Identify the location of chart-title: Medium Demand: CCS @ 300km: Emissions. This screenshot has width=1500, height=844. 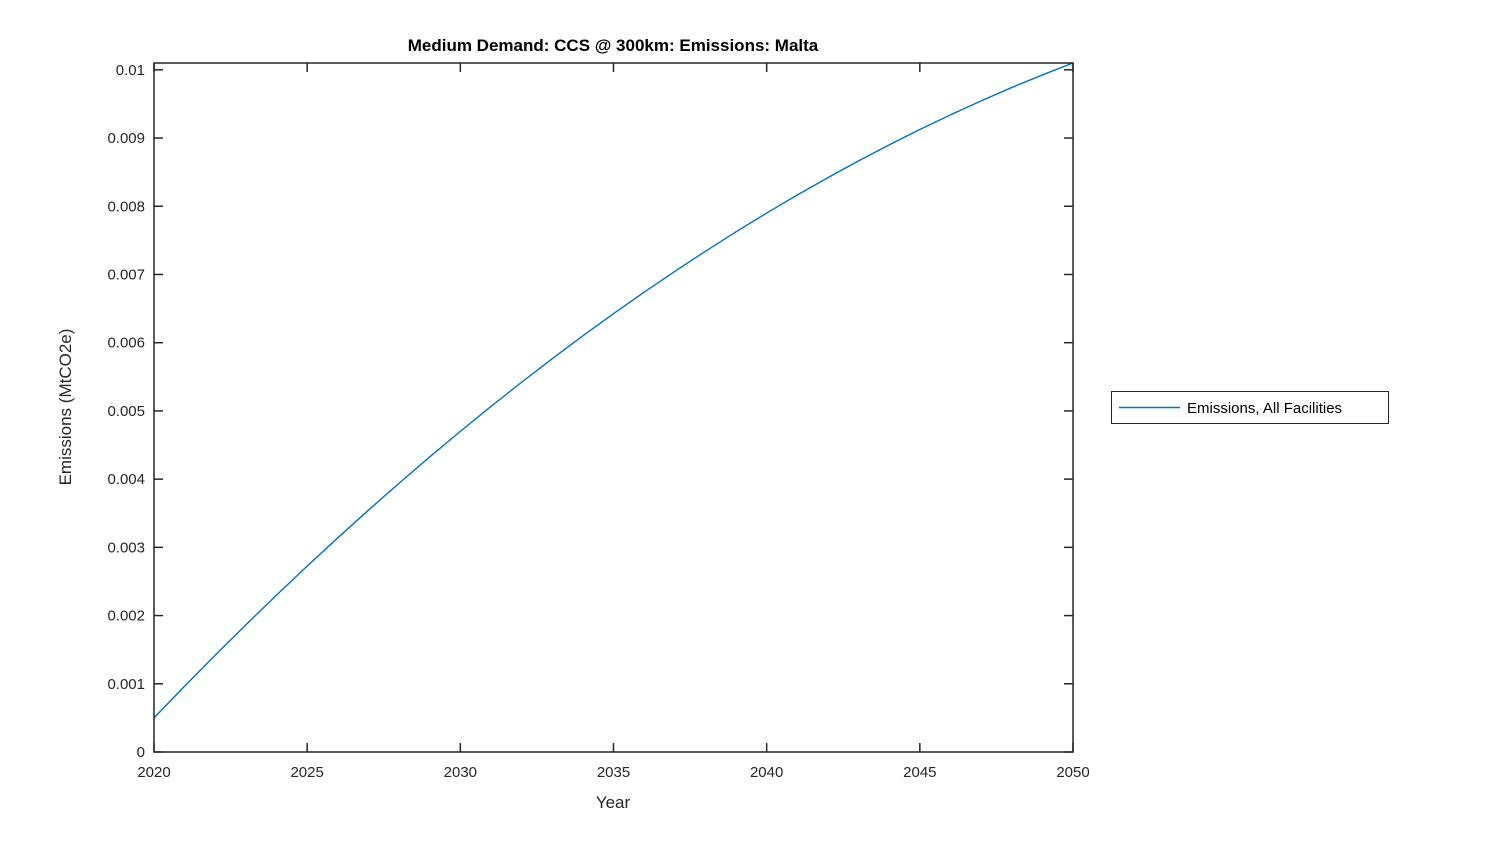
(613, 45).